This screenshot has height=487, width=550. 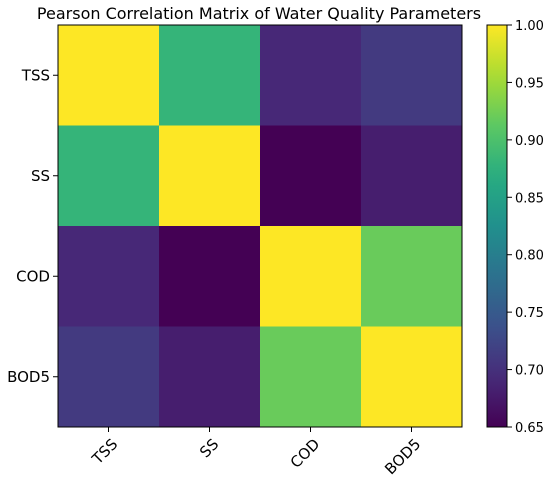 What do you see at coordinates (529, 256) in the screenshot?
I see `colorbar-tick-label: 0.80` at bounding box center [529, 256].